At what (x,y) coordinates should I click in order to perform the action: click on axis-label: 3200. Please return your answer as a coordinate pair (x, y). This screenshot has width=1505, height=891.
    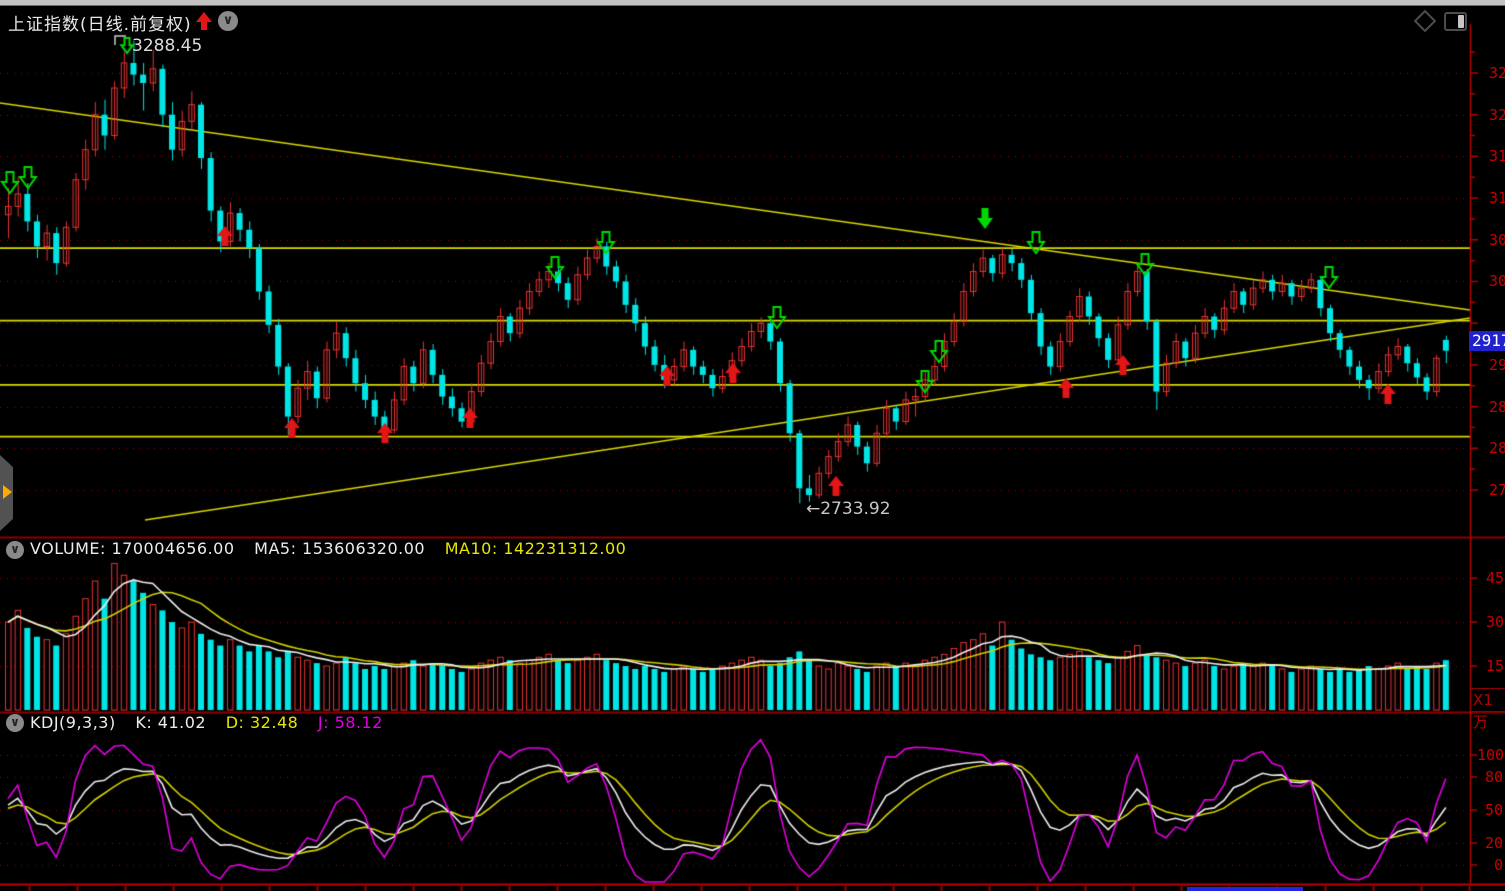
    Looking at the image, I should click on (1497, 114).